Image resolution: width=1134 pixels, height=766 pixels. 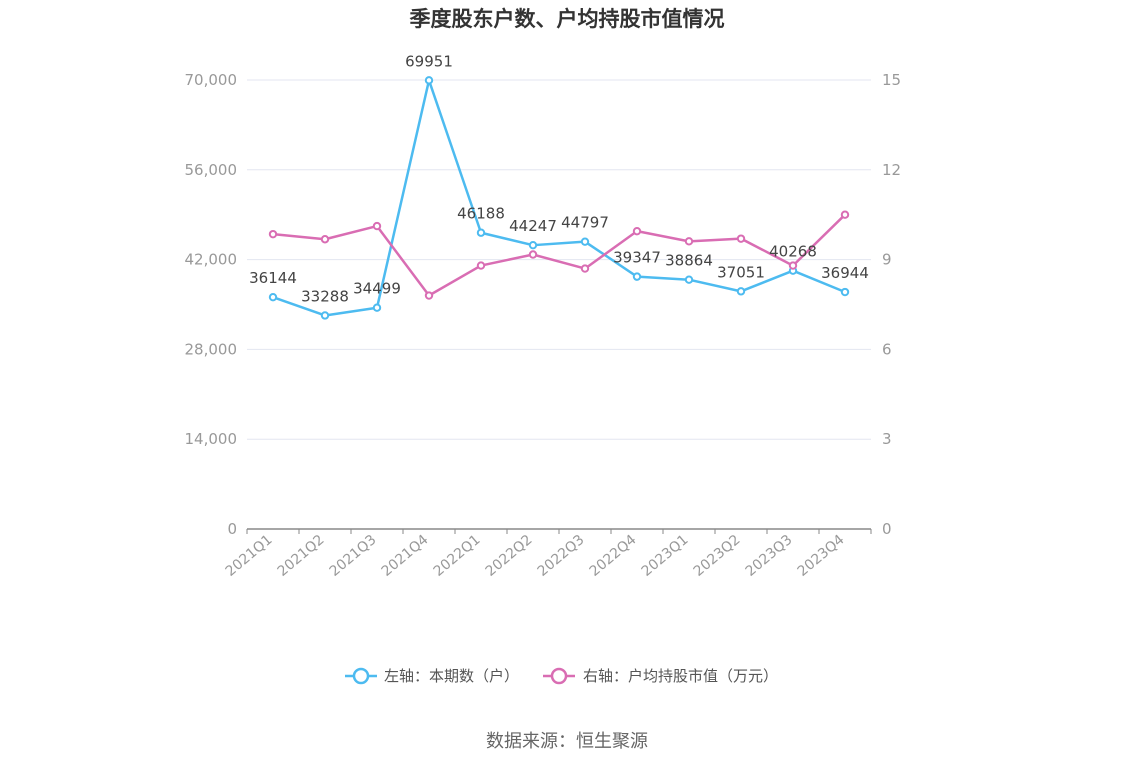 I want to click on x-tick-label: 2022Q1, so click(x=457, y=556).